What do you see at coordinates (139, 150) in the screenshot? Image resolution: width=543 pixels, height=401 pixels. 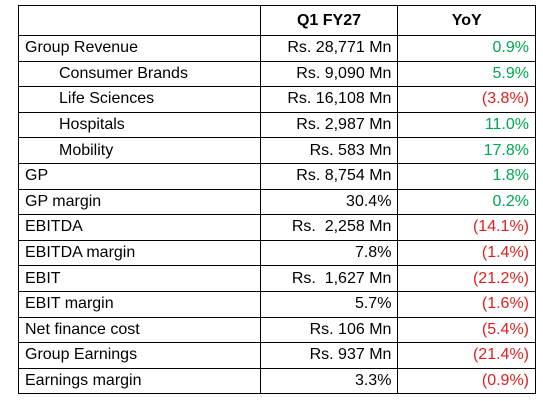 I see `row-label: Mobility` at bounding box center [139, 150].